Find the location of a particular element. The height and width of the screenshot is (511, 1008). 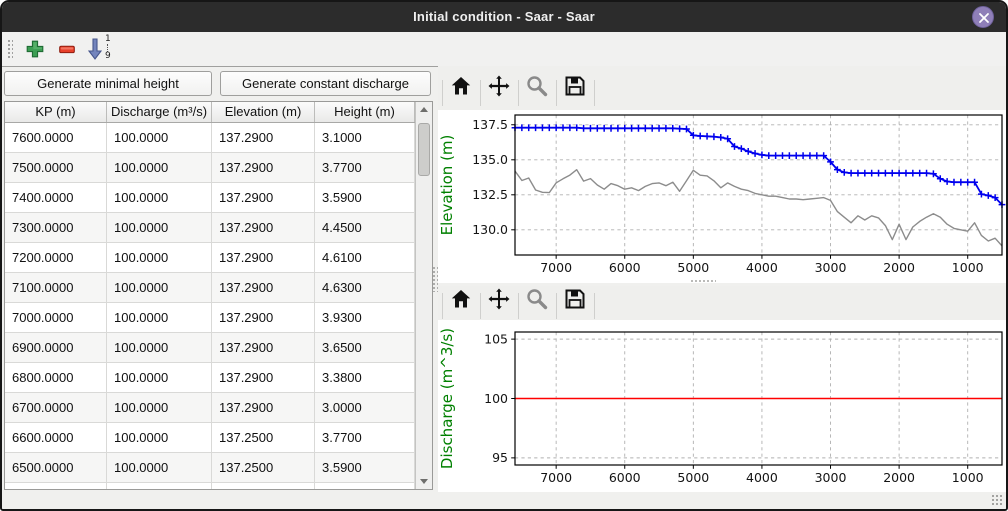

table-cell: 7000.0000 is located at coordinates (56, 318).